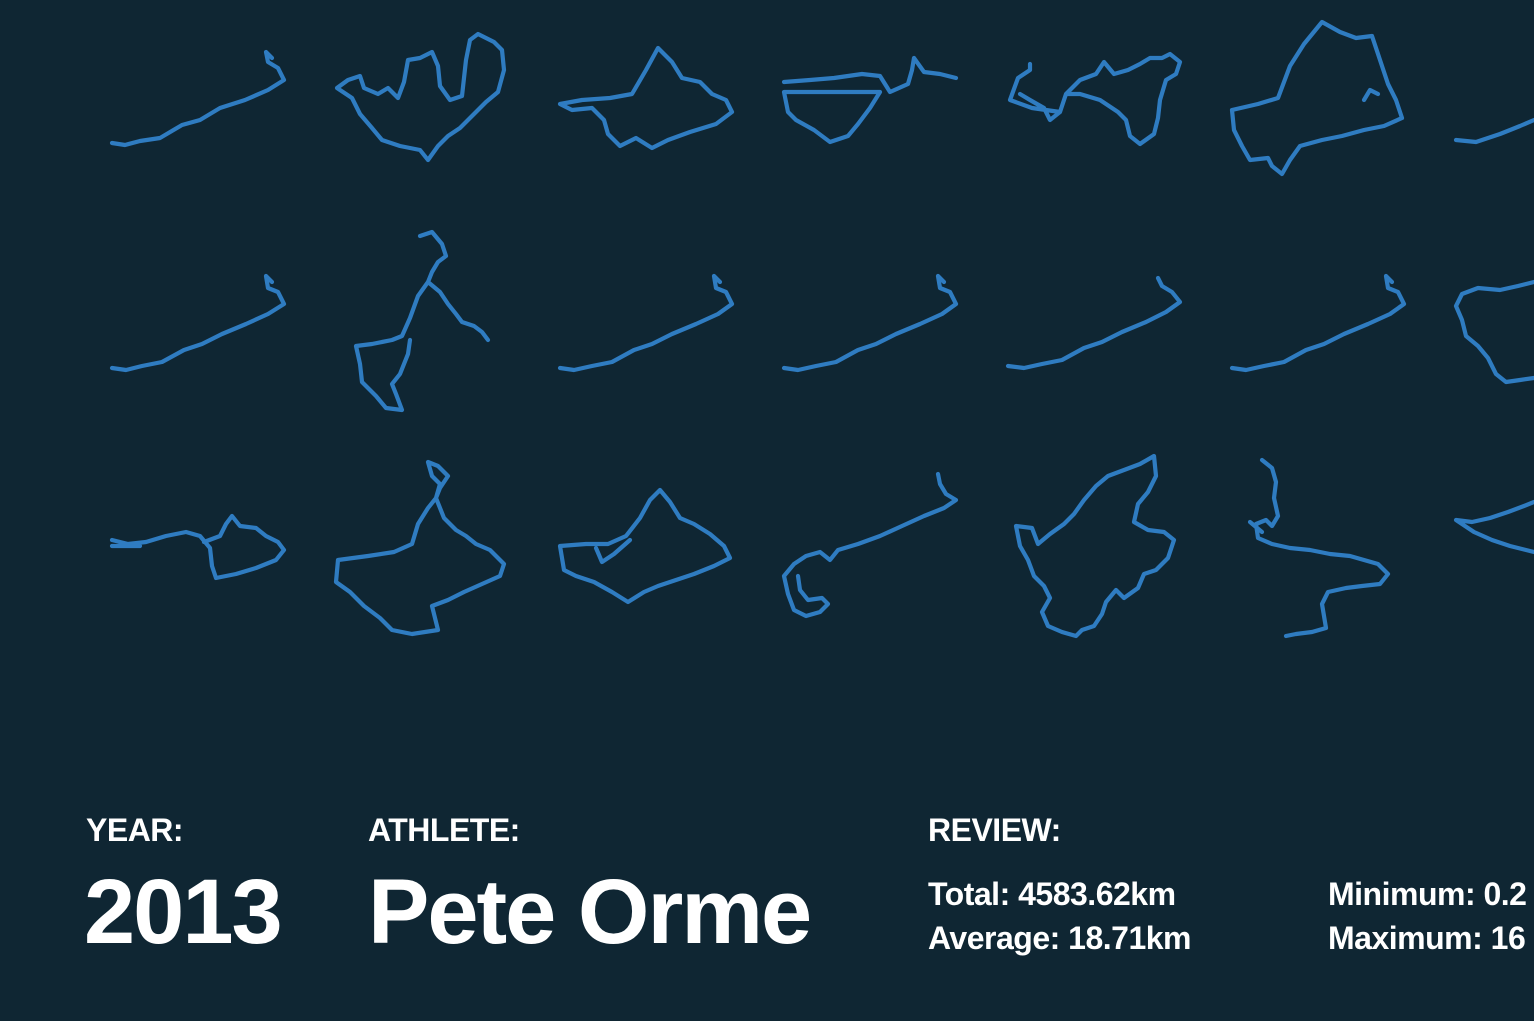  What do you see at coordinates (994, 830) in the screenshot?
I see `review-label: REVIEW:` at bounding box center [994, 830].